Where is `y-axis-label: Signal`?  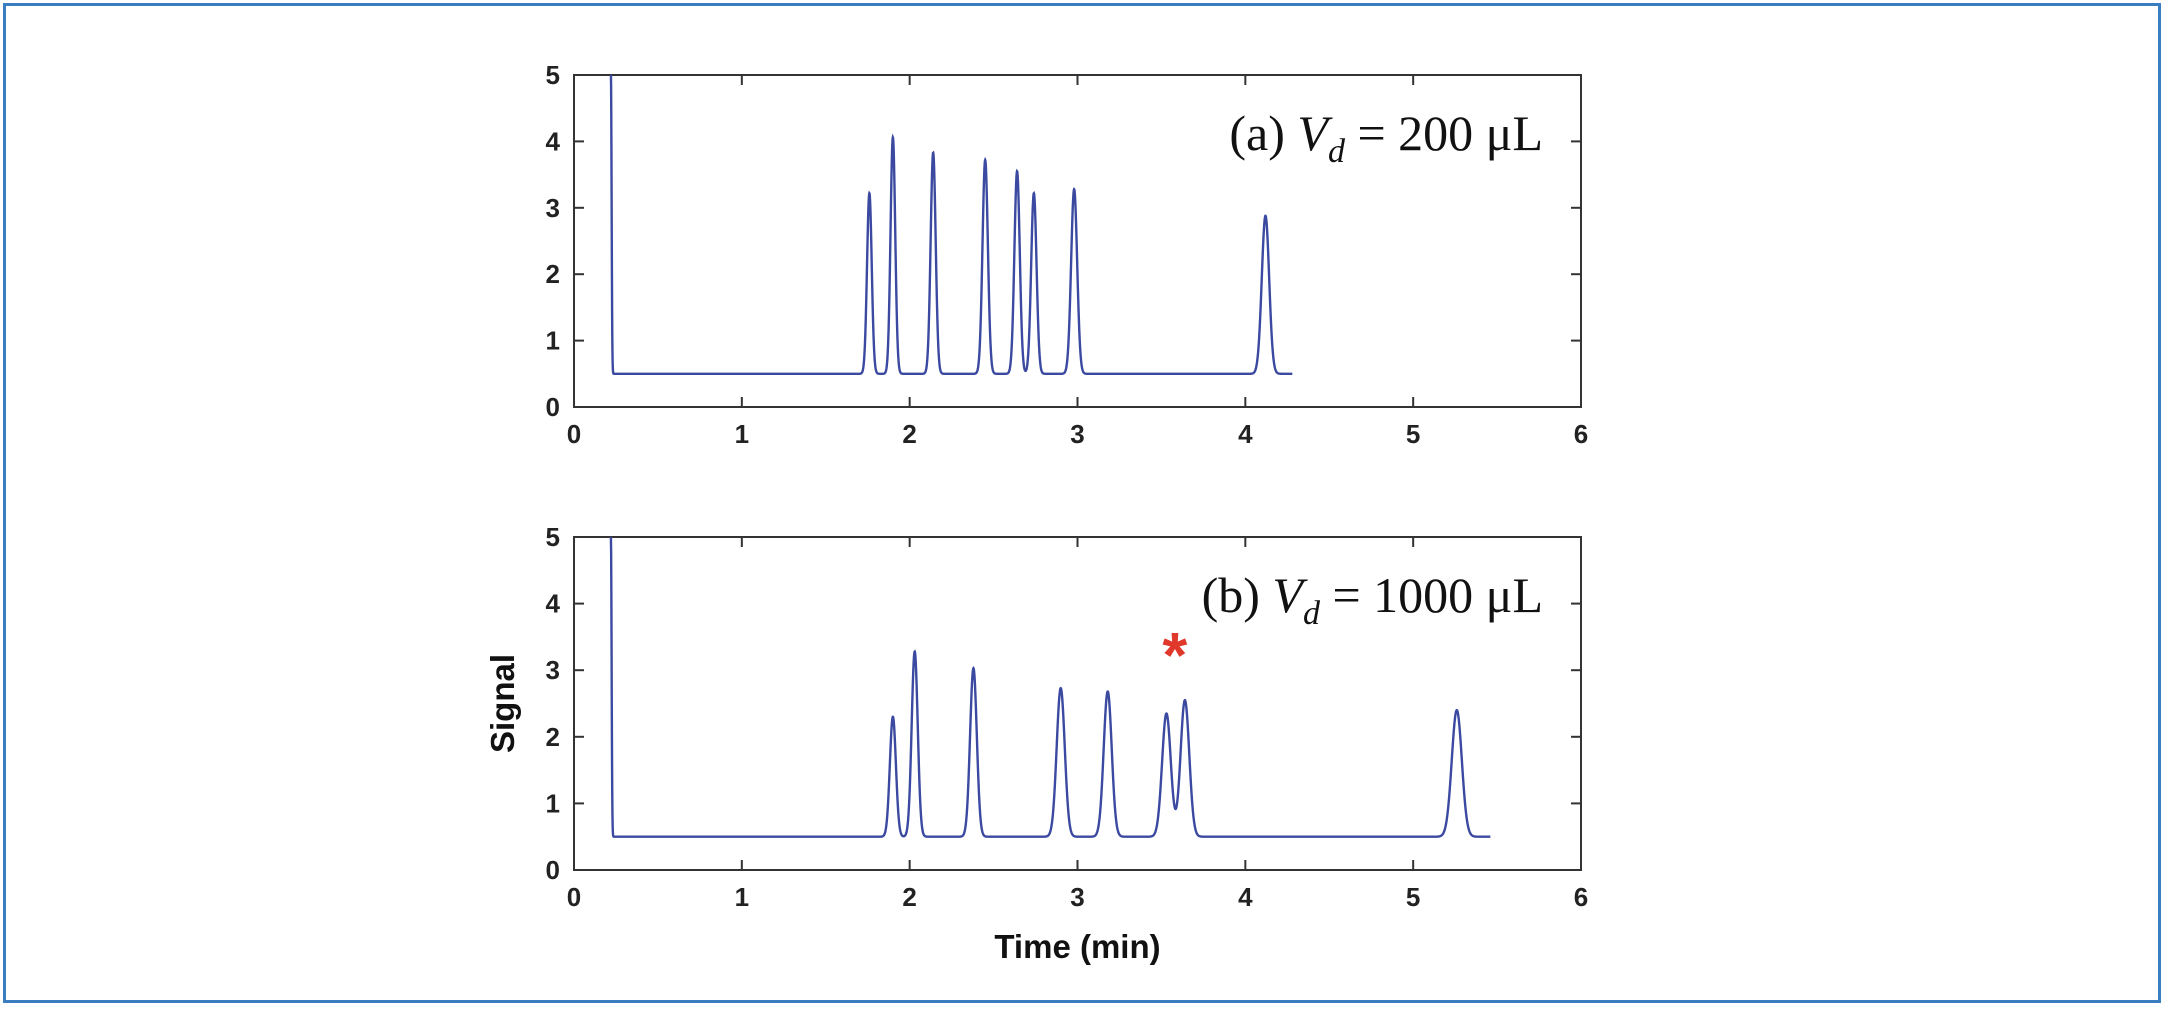 y-axis-label: Signal is located at coordinates (502, 703).